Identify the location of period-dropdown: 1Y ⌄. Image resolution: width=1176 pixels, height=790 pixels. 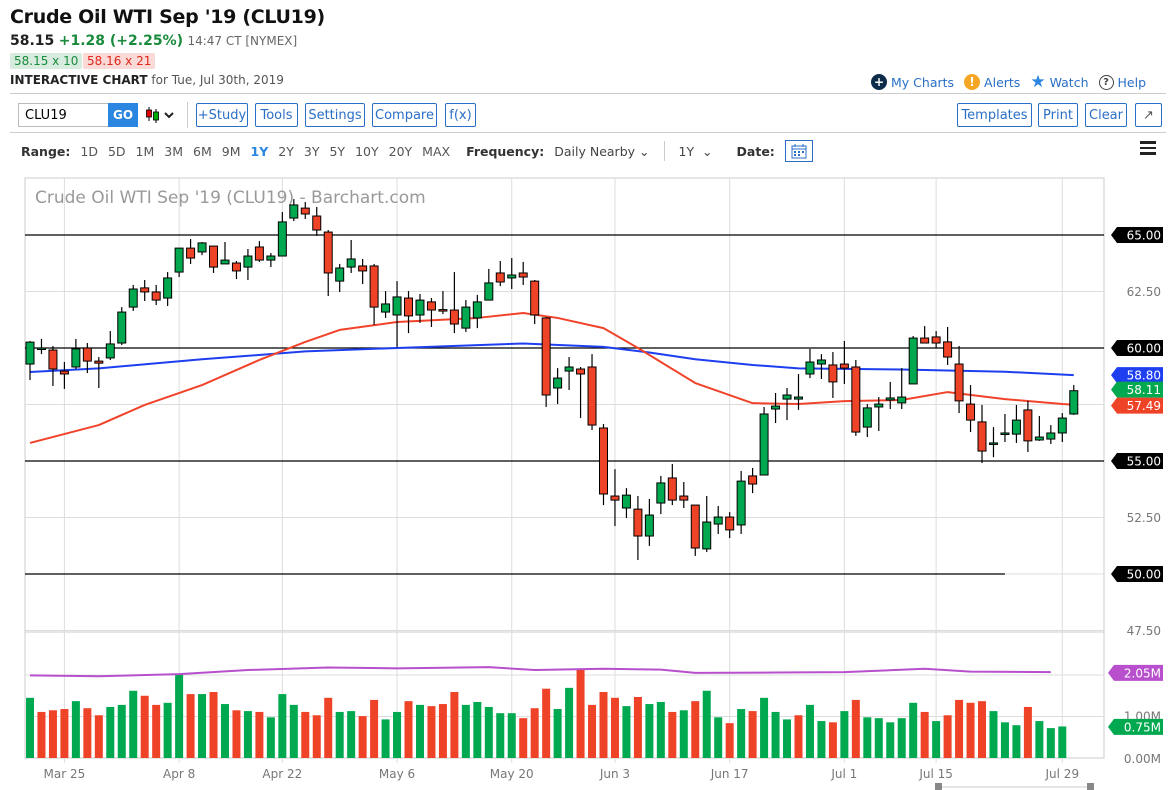
(696, 151).